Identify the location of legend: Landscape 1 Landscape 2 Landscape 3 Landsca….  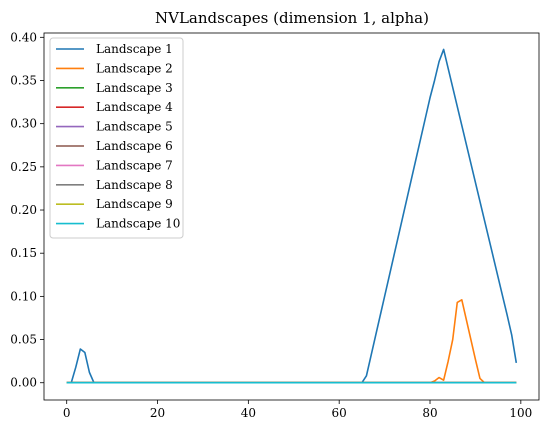
(116, 138).